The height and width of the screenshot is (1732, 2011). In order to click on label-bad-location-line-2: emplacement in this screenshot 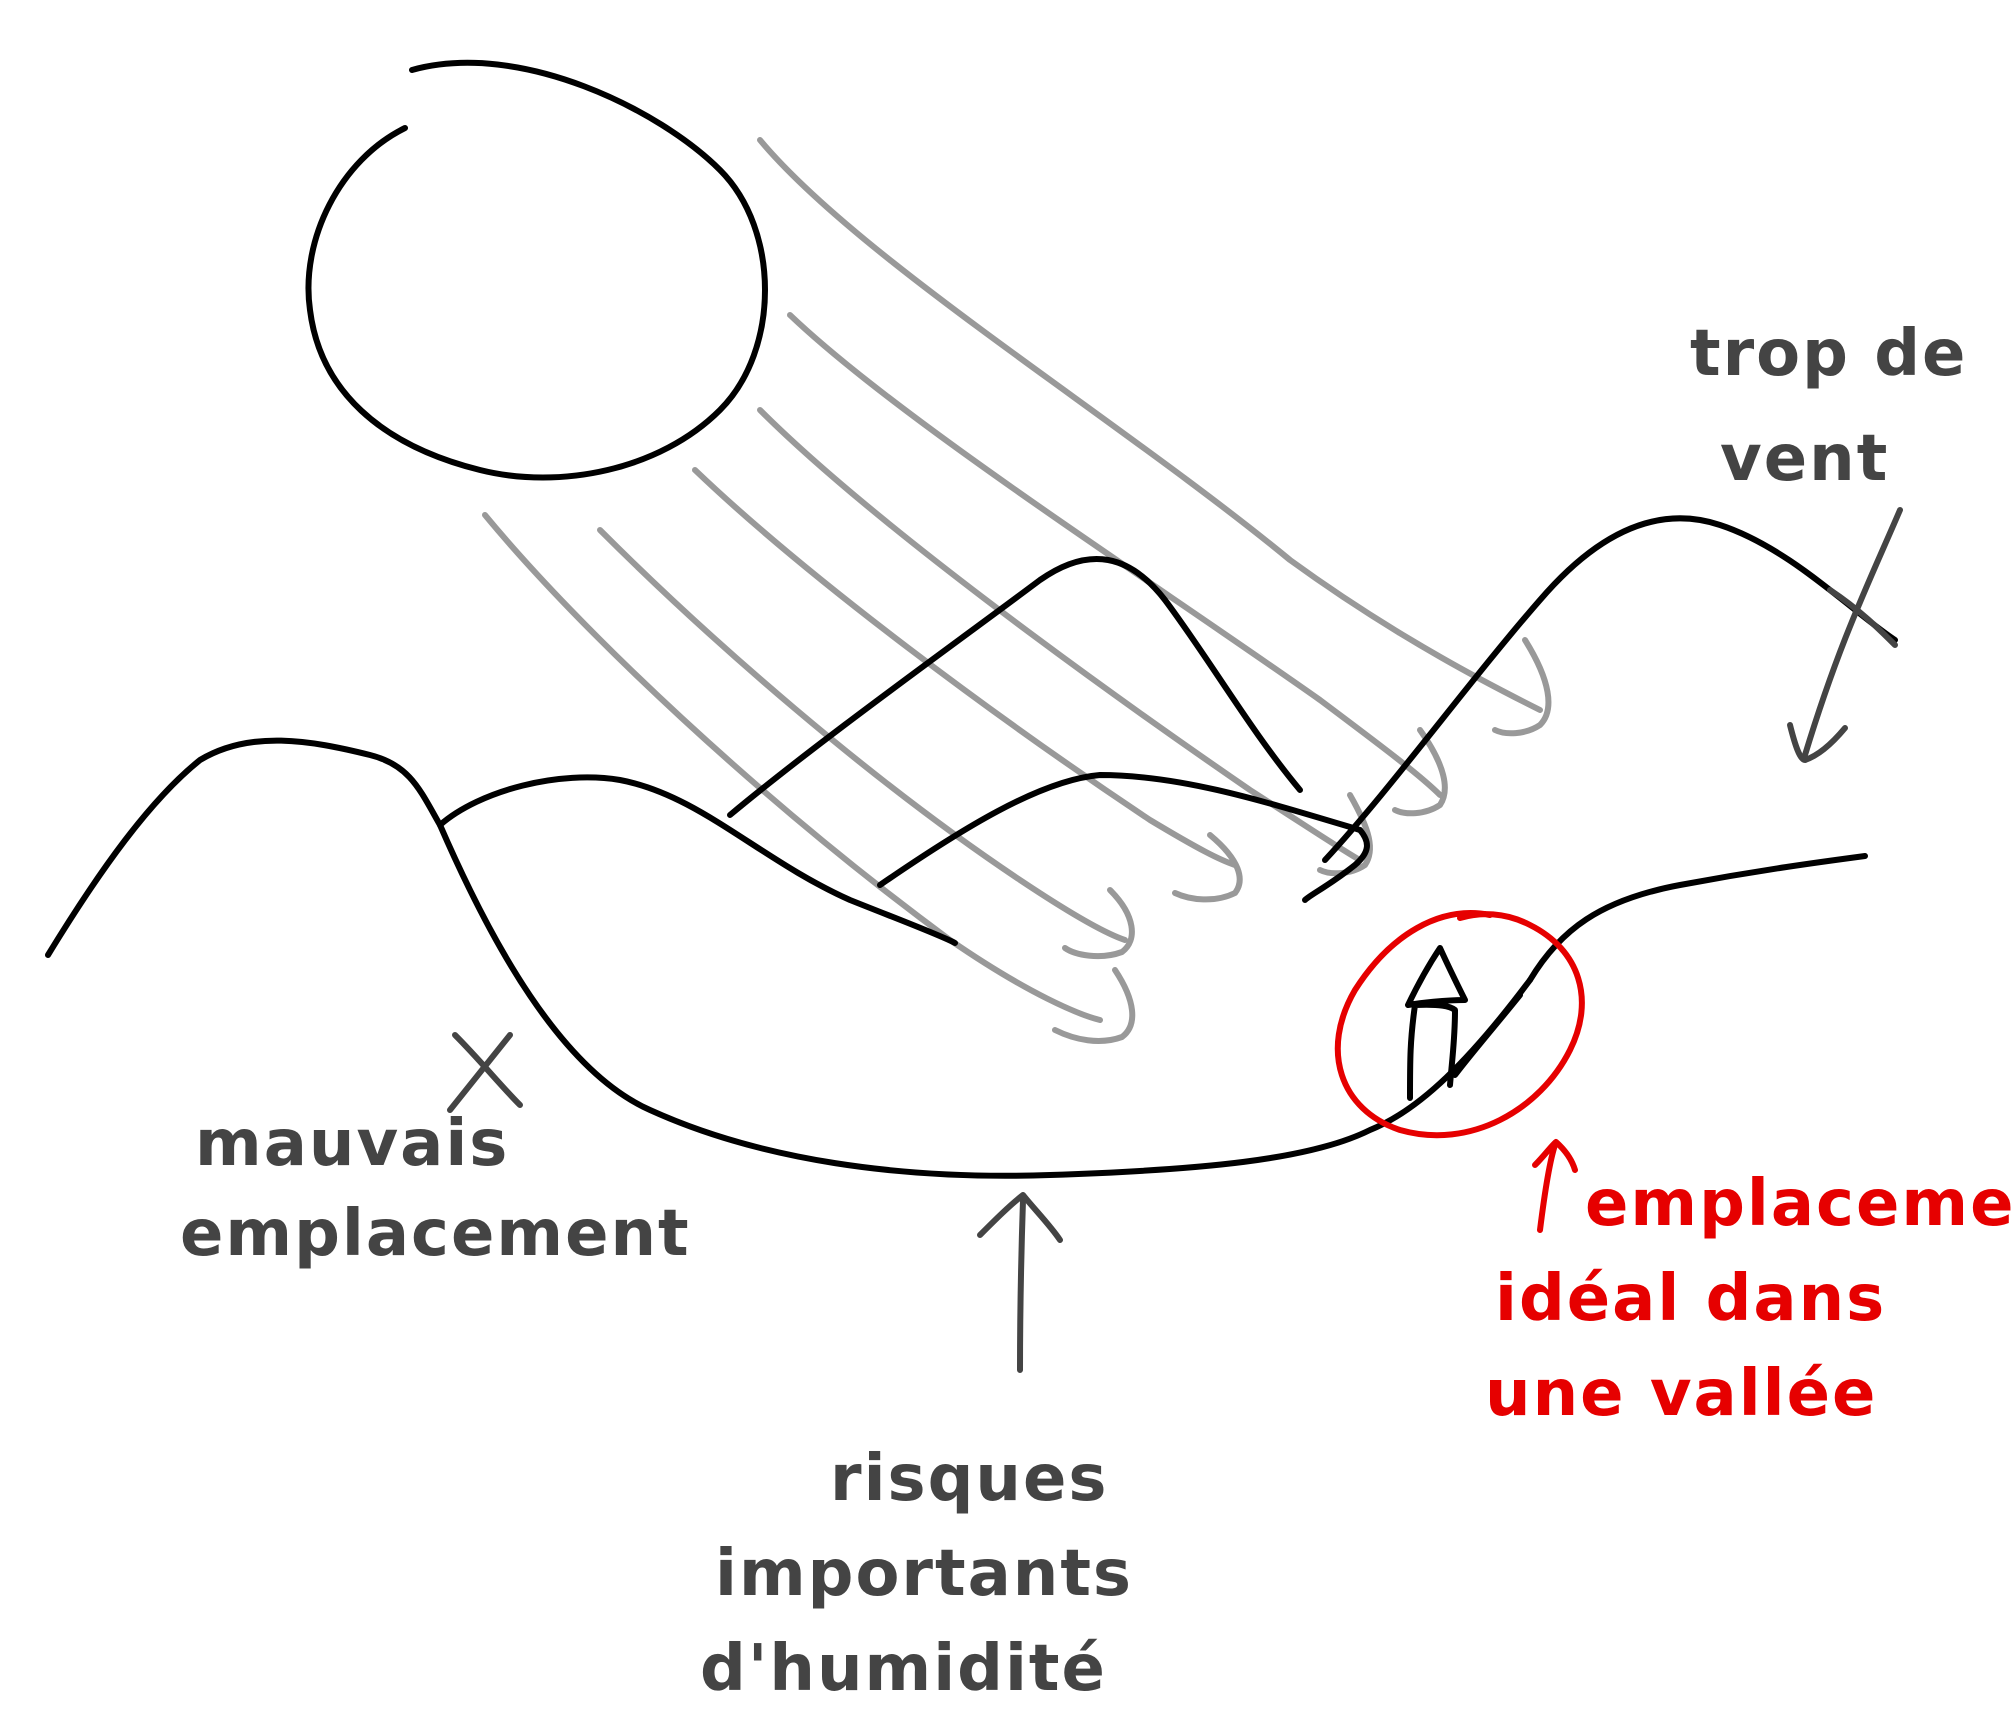, I will do `click(435, 1234)`.